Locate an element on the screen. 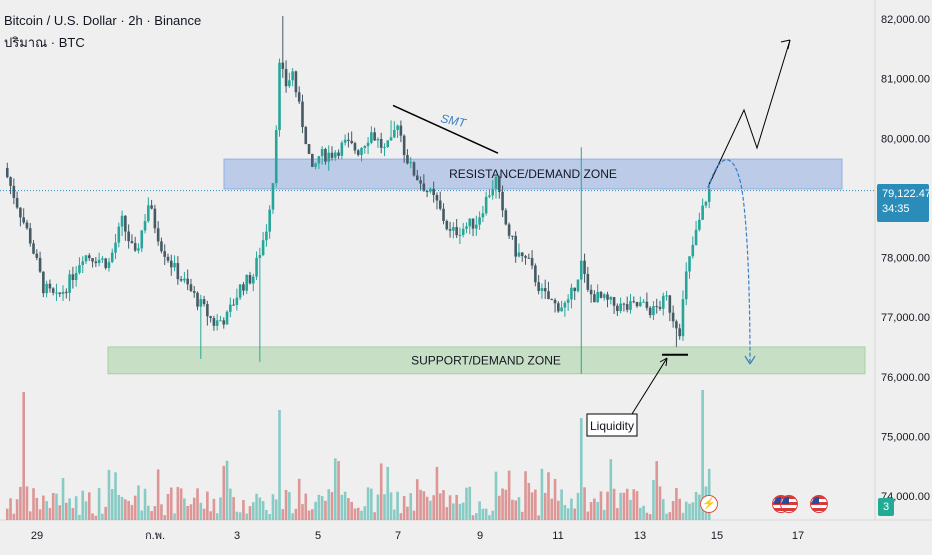 This screenshot has width=932, height=555. projection-up is located at coordinates (749, 113).